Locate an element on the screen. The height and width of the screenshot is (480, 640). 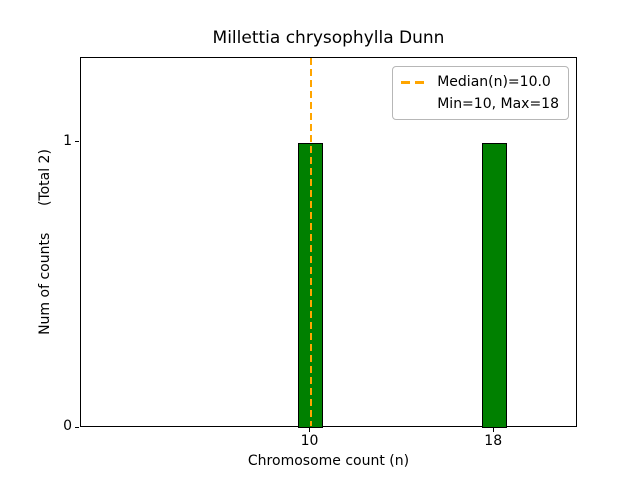
x-tick-label: 18 is located at coordinates (493, 441).